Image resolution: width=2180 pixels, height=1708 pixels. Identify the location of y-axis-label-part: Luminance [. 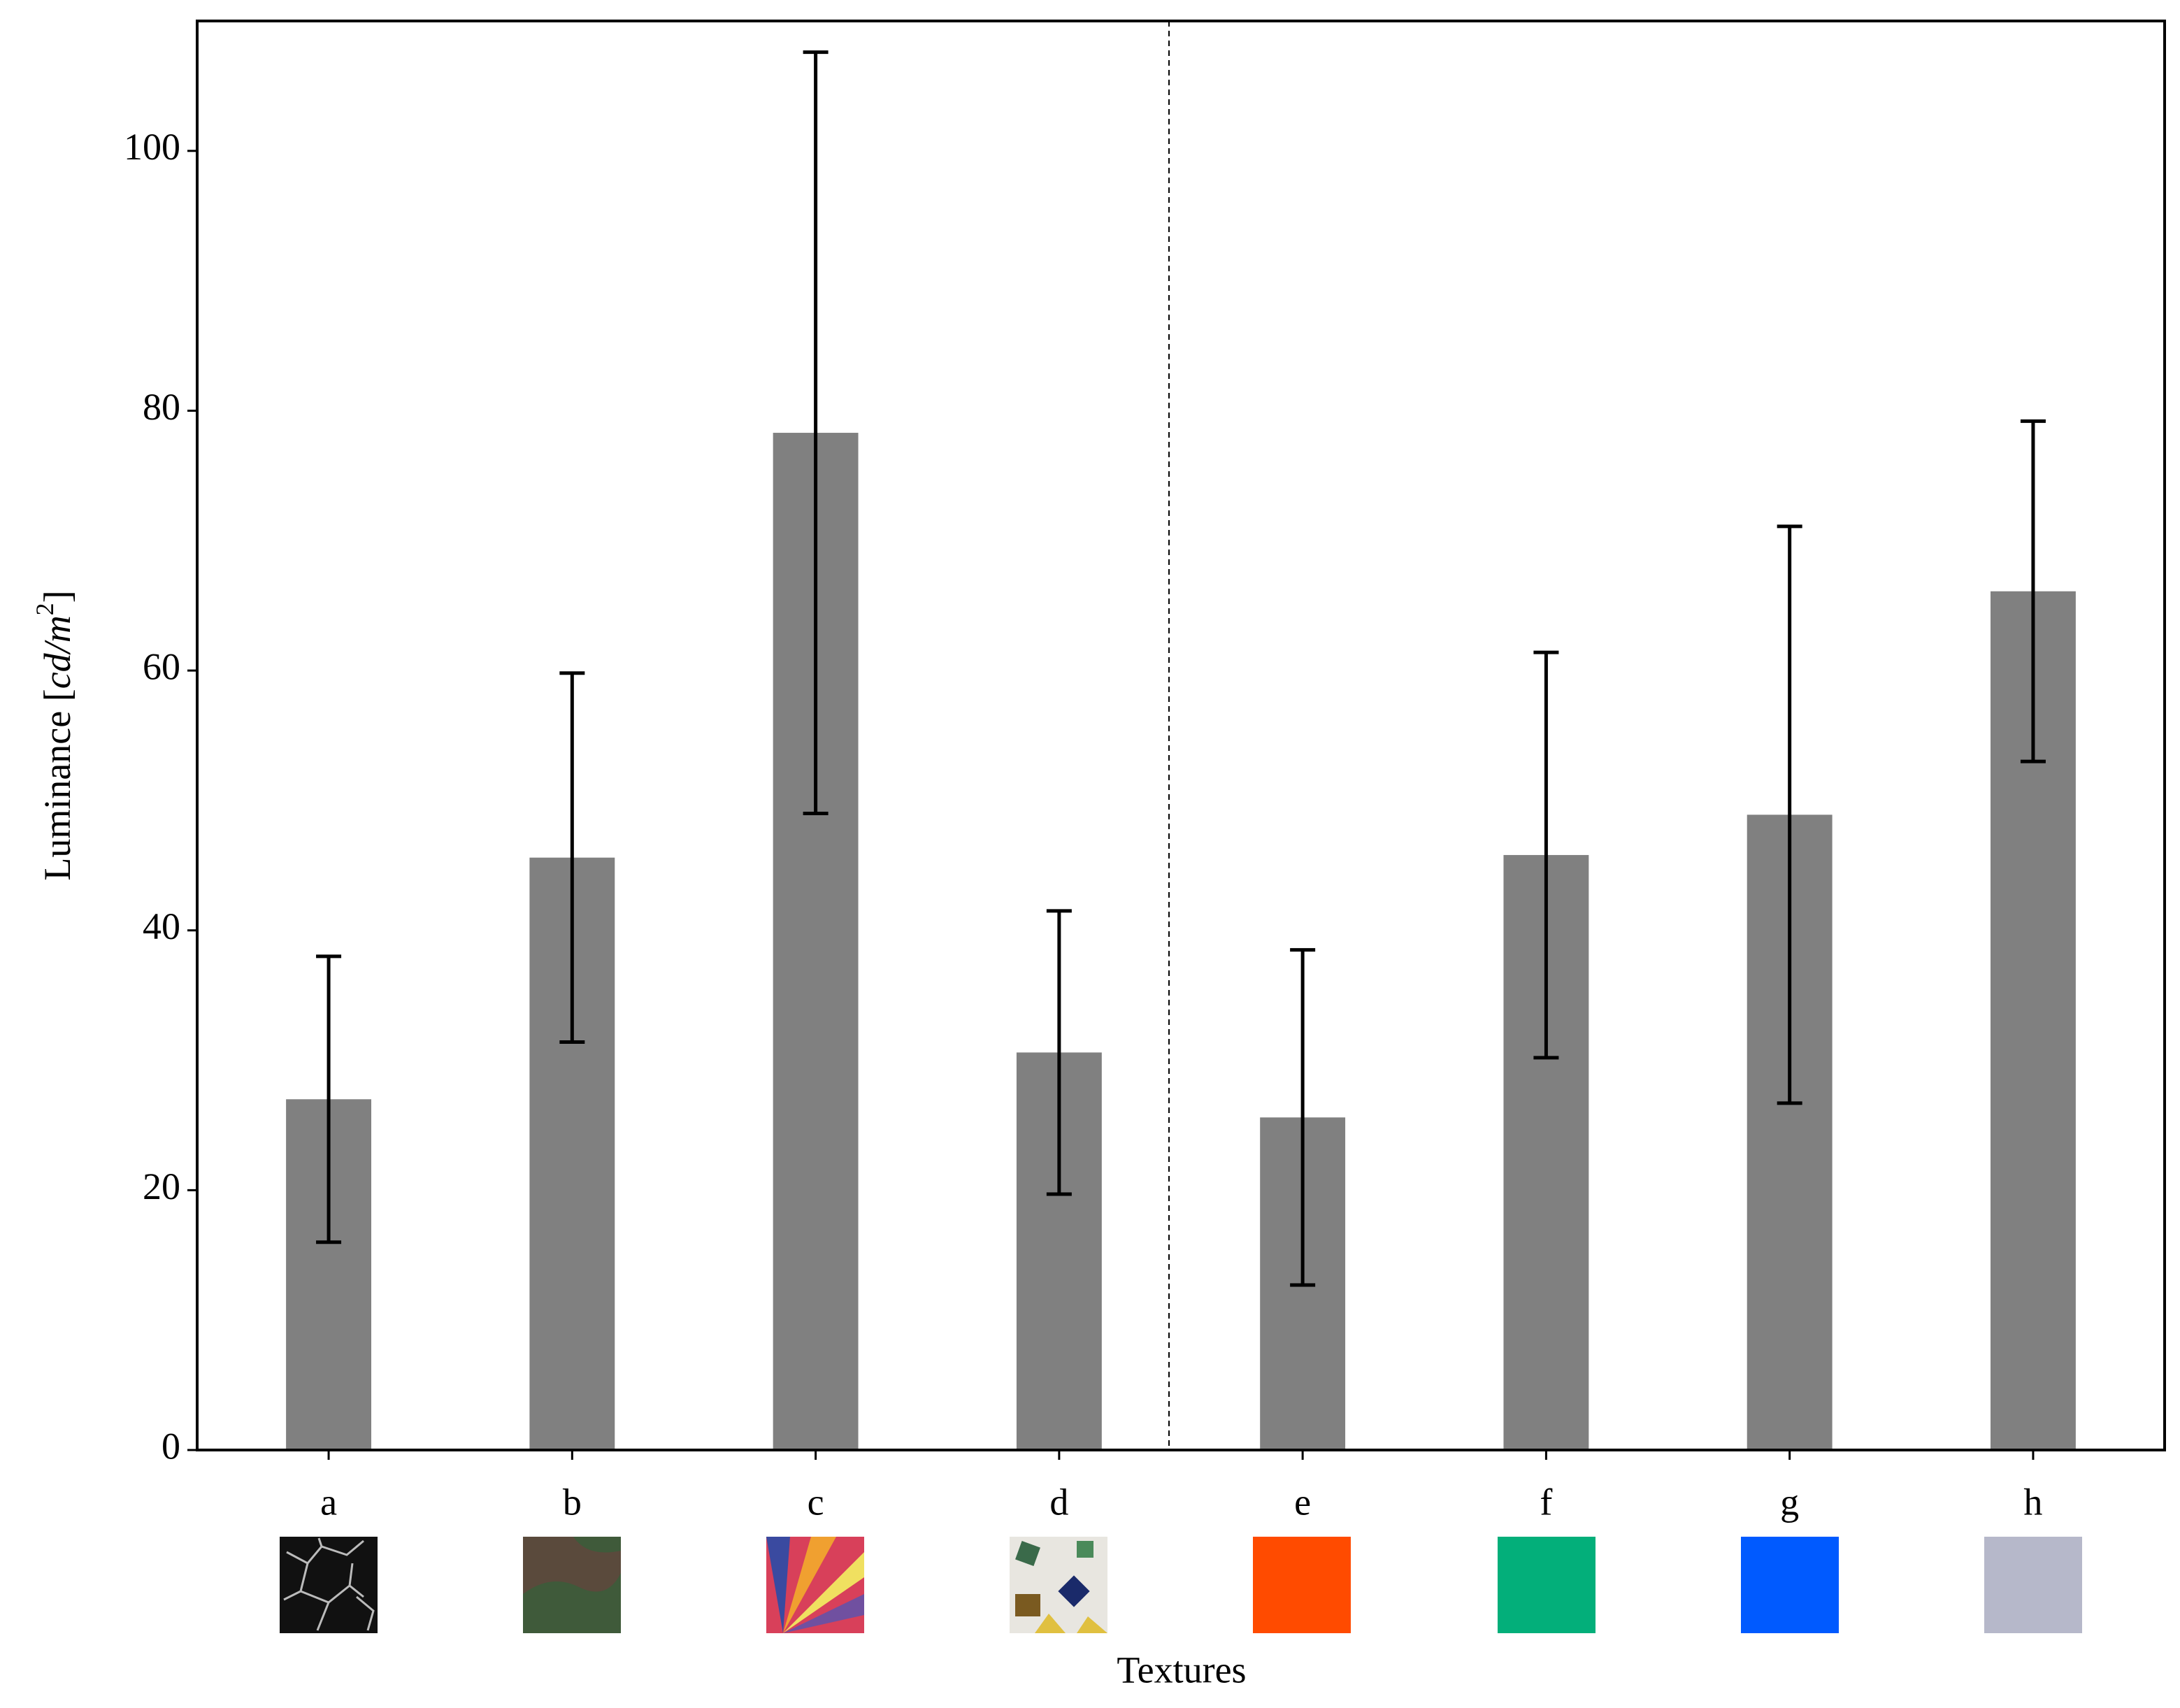
(57, 784).